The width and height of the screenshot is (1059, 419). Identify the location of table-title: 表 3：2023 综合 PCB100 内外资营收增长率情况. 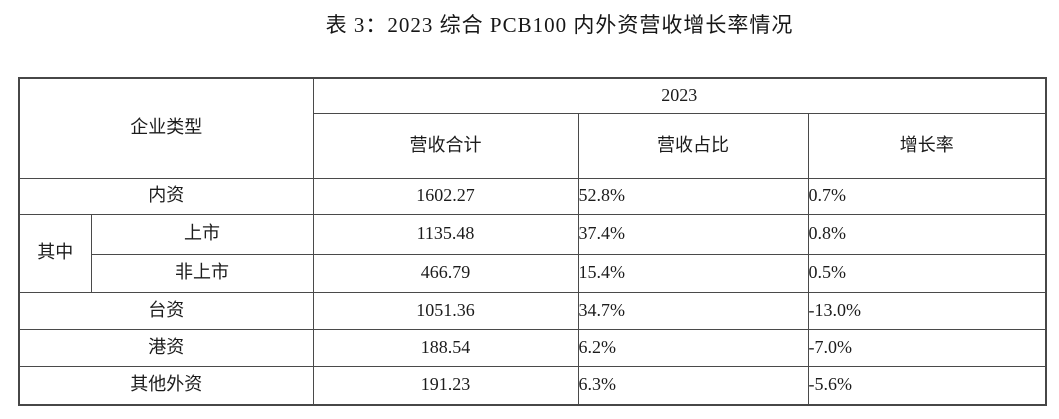
(559, 25).